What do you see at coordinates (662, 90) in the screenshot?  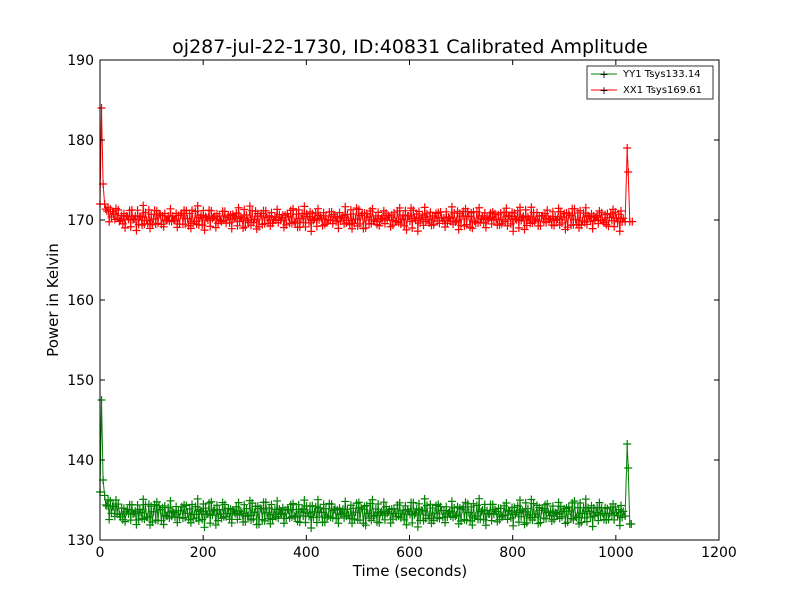 I see `legend-label-xx1: XX1 Tsys169.61` at bounding box center [662, 90].